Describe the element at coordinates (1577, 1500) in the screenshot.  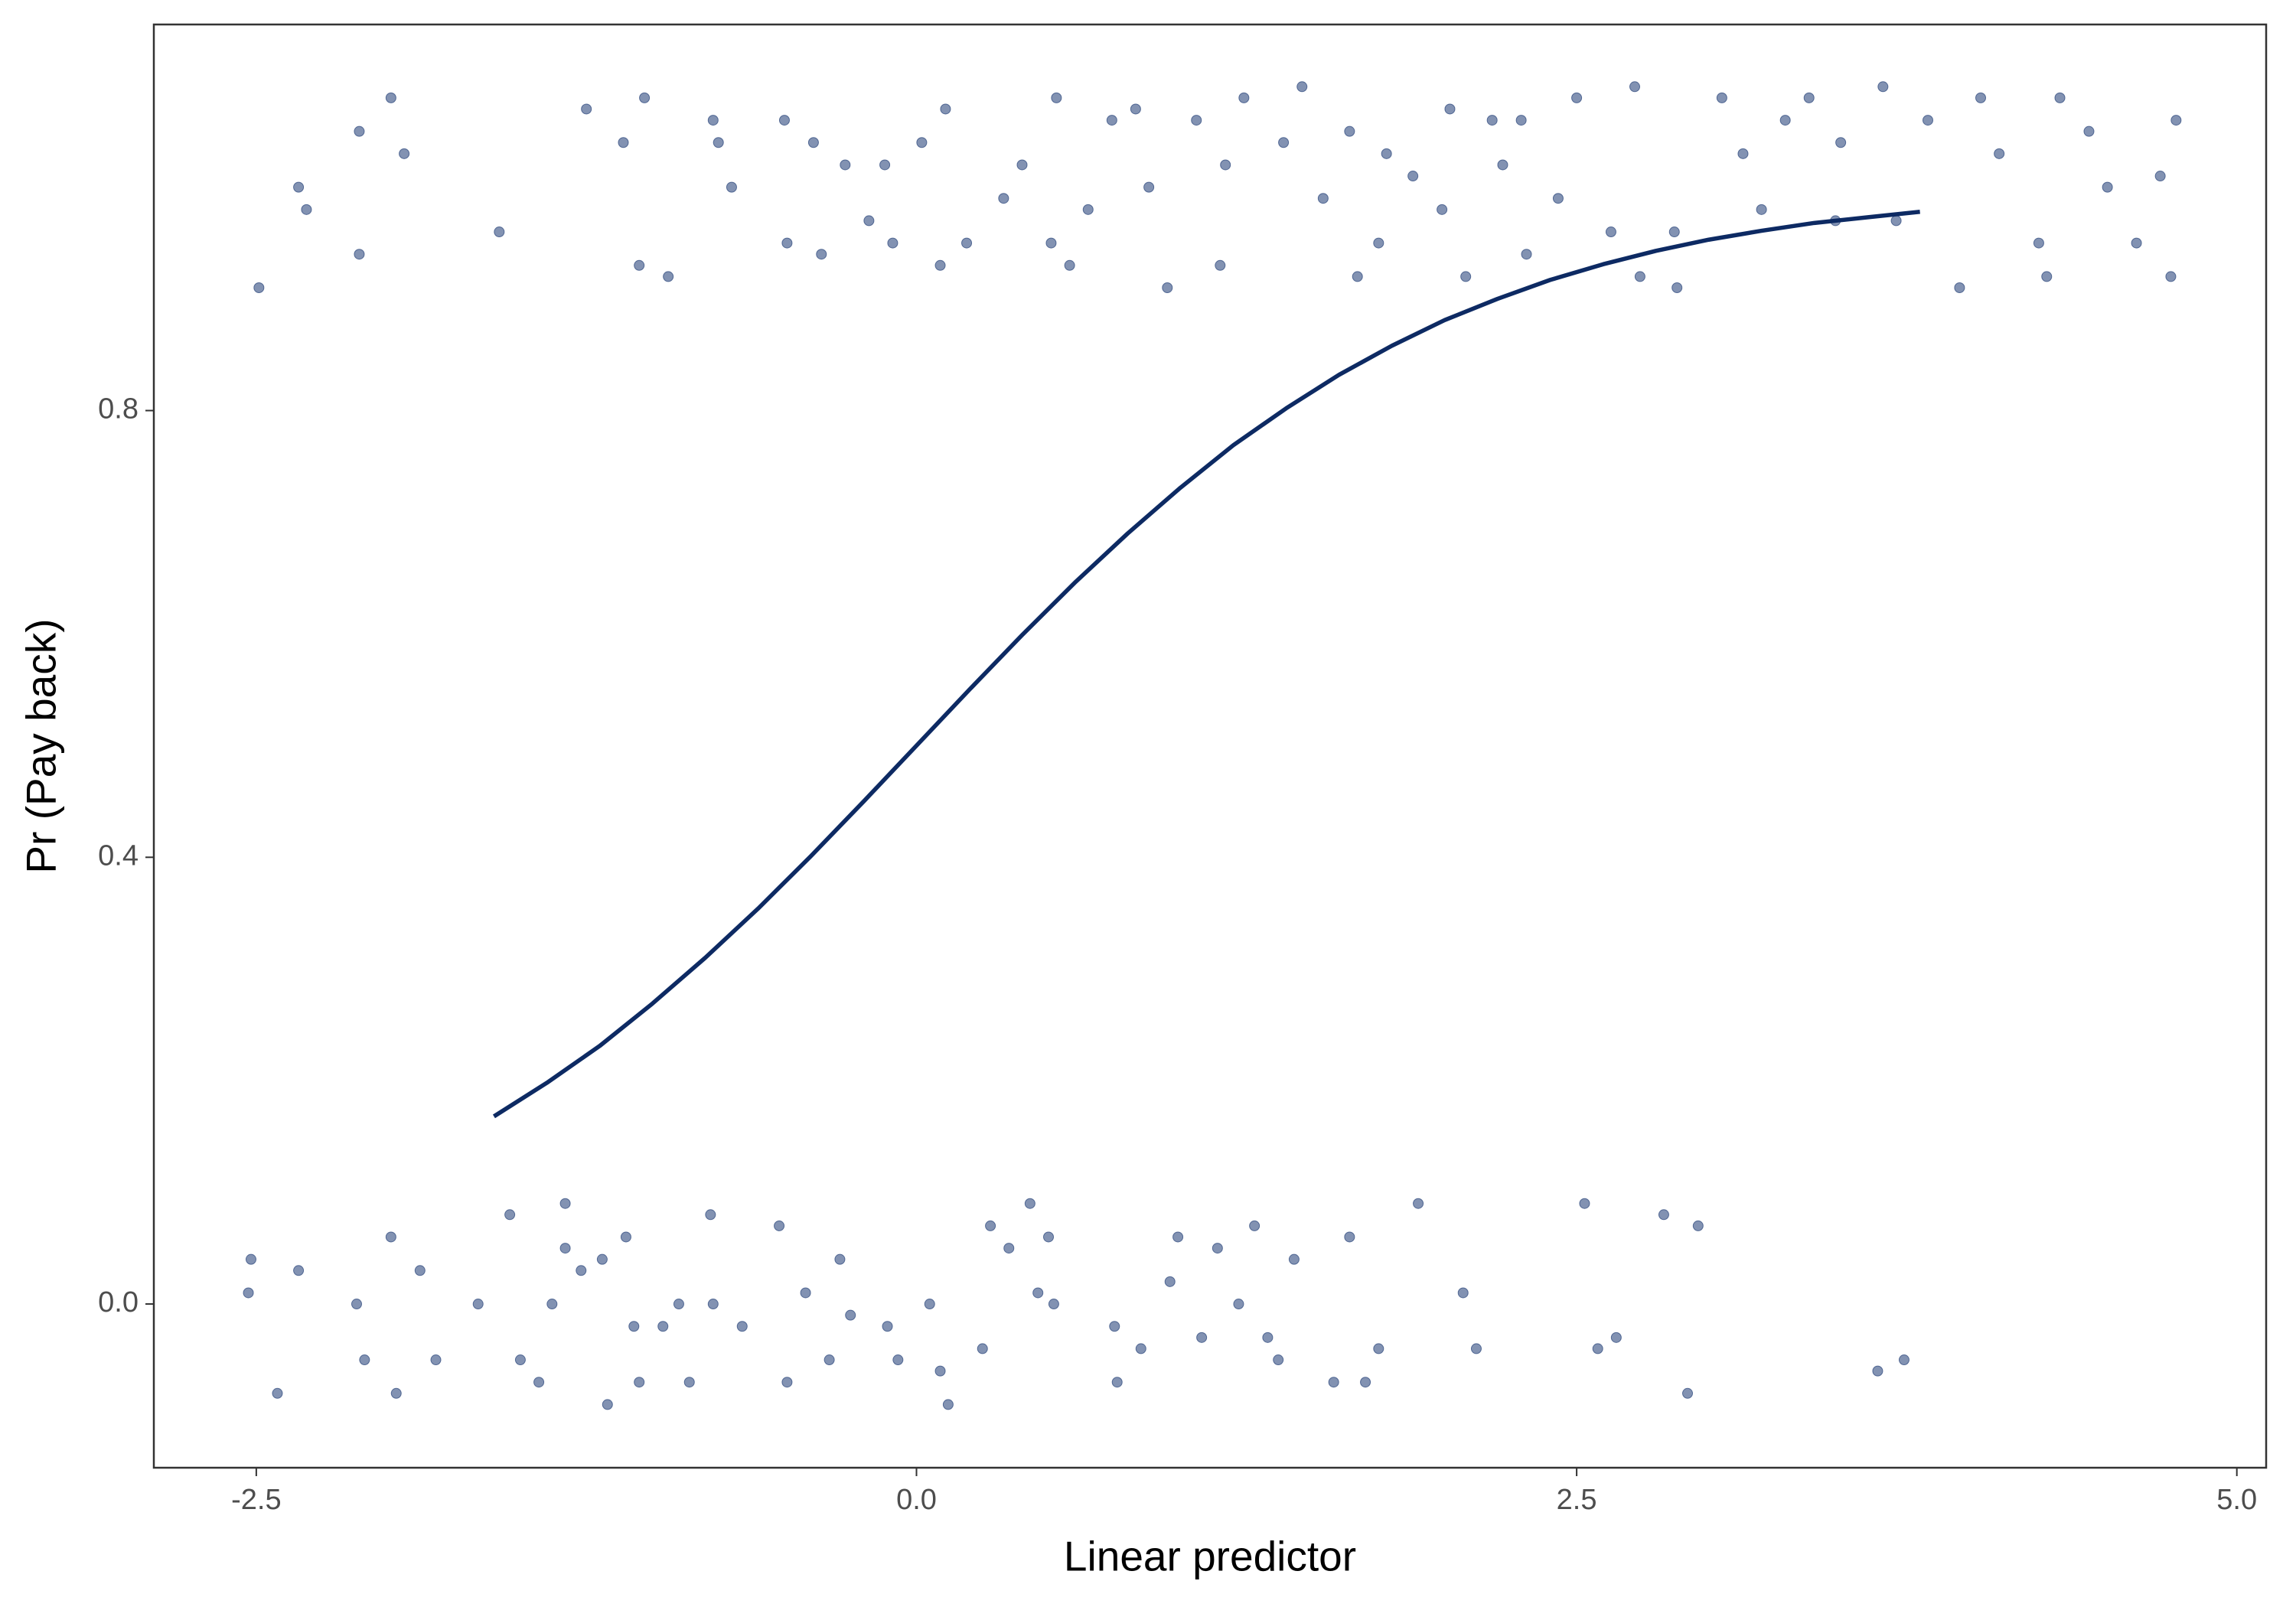
I see `x-tick-label: 2.5` at that location.